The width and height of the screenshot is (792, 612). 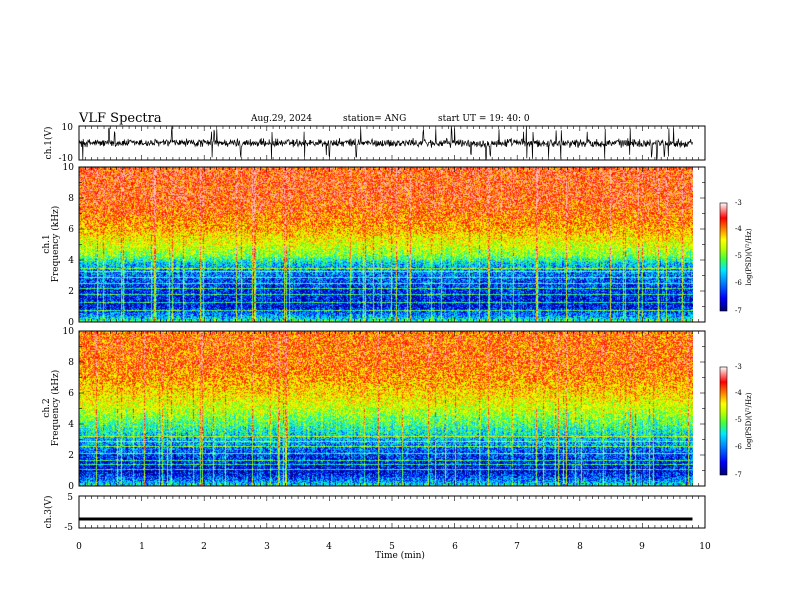 I want to click on ch2-frequency-label: Frequency (kHz), so click(x=55, y=408).